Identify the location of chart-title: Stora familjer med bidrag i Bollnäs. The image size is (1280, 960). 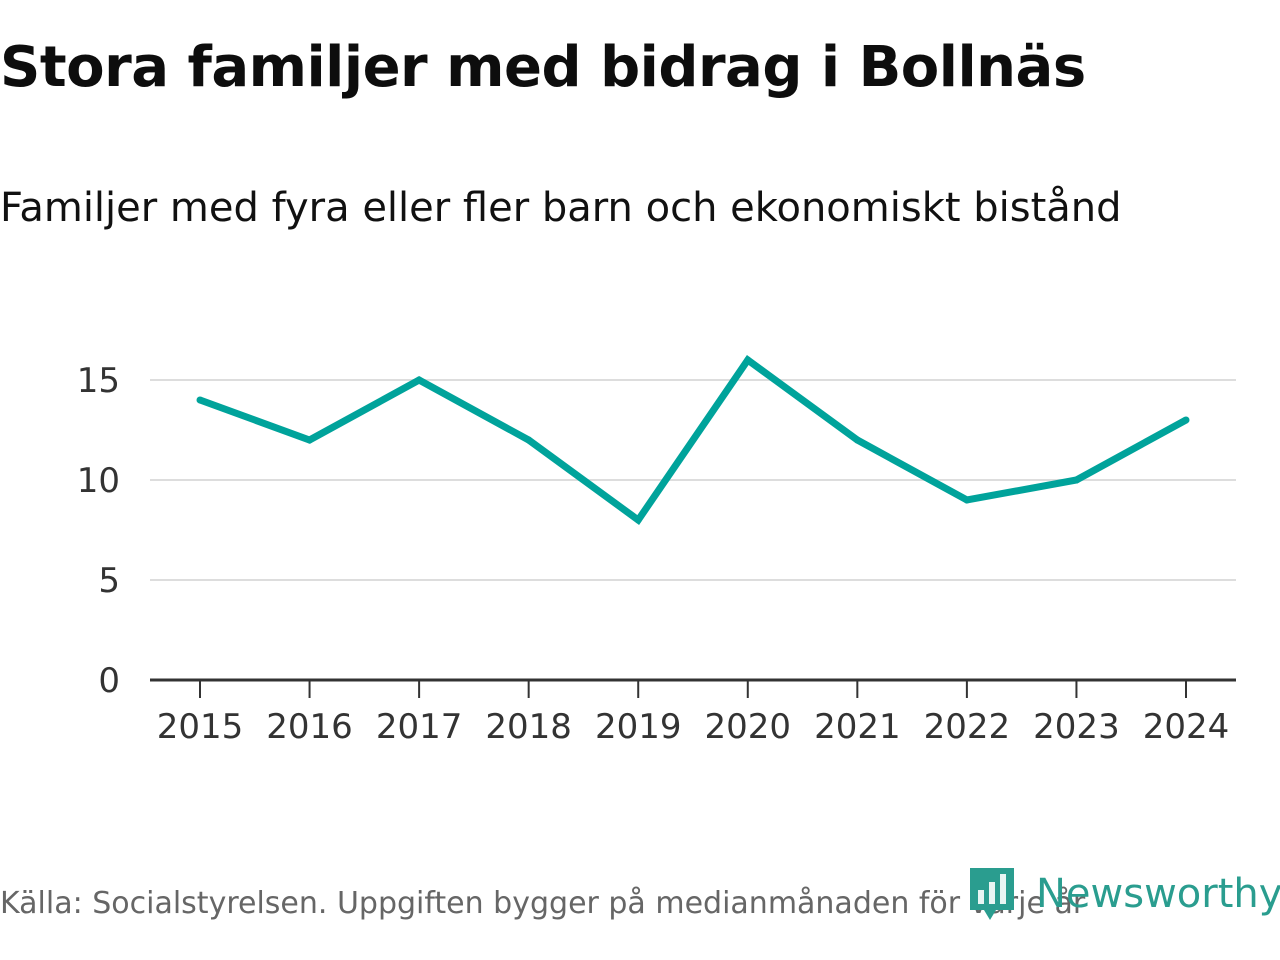
(543, 67).